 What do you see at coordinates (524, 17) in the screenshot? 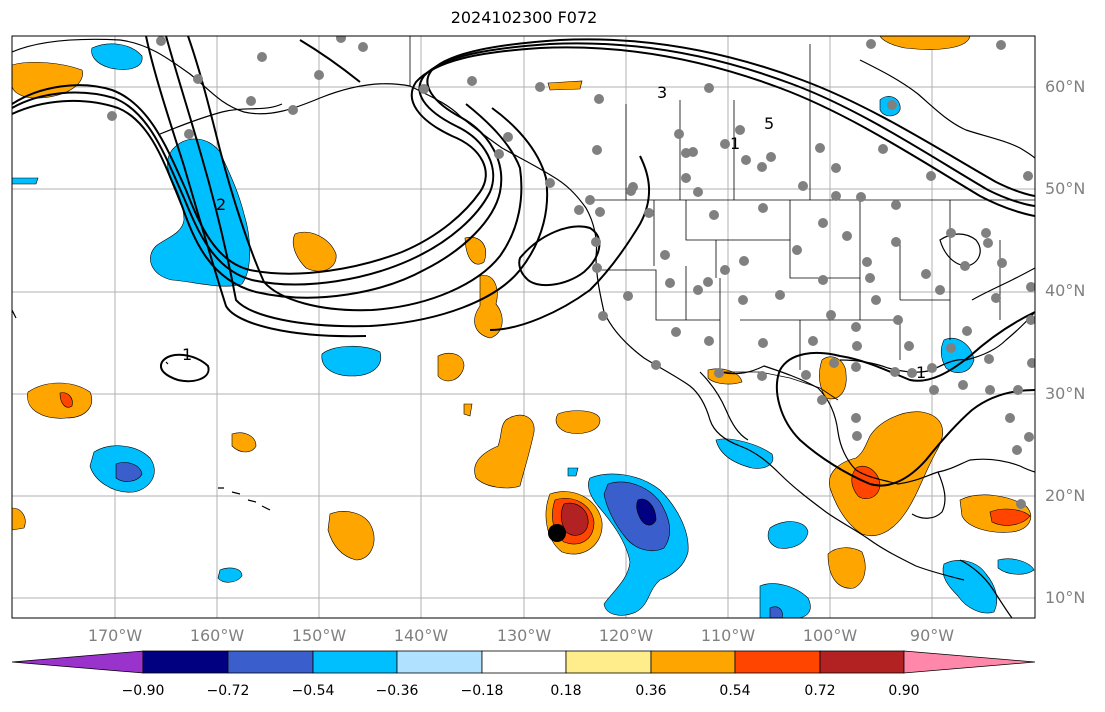
I see `map-title: 2024102300 F072` at bounding box center [524, 17].